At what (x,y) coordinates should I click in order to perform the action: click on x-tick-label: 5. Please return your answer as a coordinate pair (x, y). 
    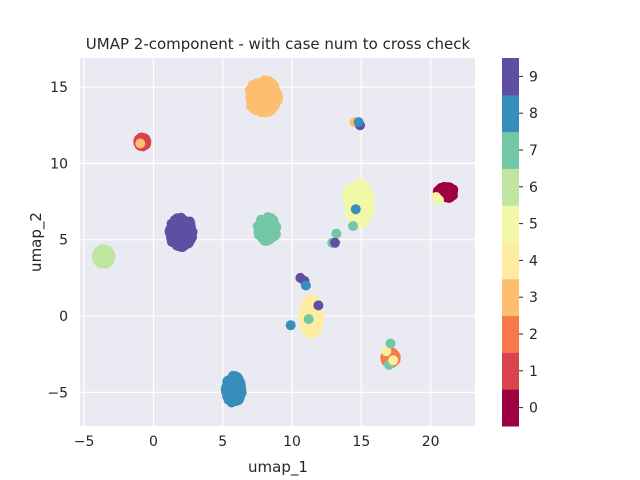
    Looking at the image, I should click on (222, 442).